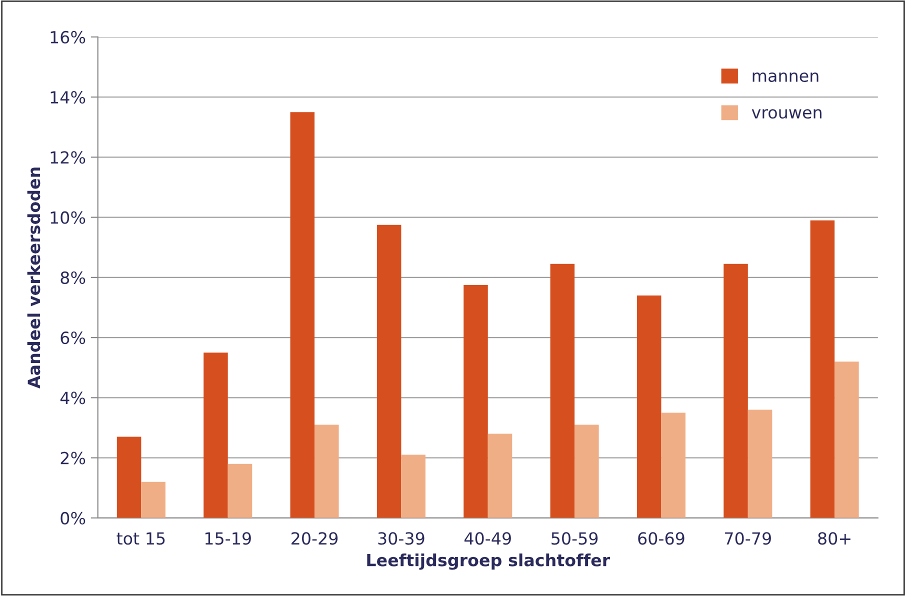  What do you see at coordinates (401, 538) in the screenshot?
I see `x-tick-label: 30-39` at bounding box center [401, 538].